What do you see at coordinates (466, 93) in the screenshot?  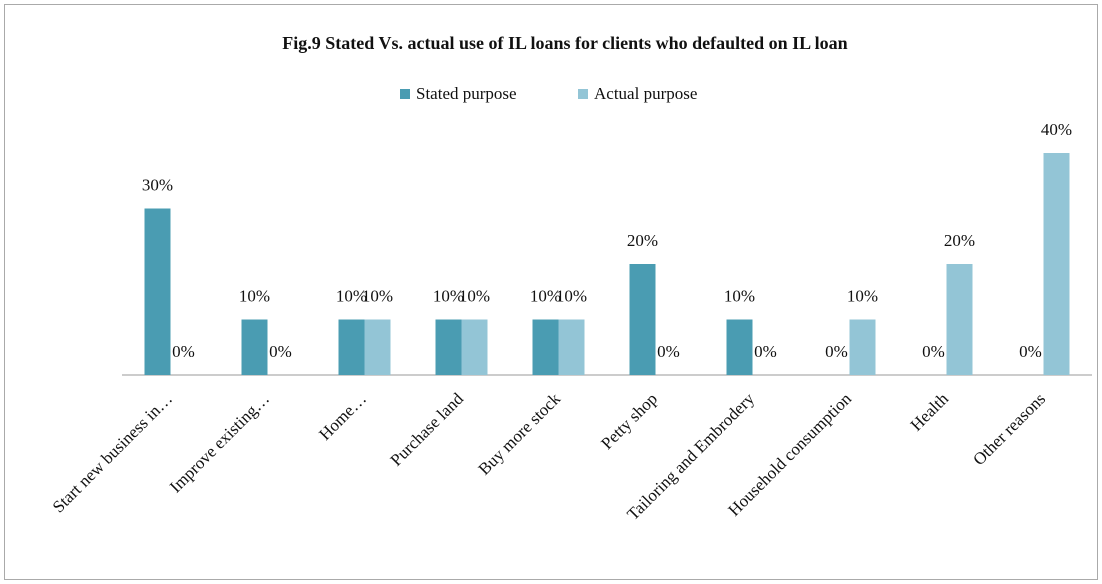 I see `legend-label: Stated purpose` at bounding box center [466, 93].